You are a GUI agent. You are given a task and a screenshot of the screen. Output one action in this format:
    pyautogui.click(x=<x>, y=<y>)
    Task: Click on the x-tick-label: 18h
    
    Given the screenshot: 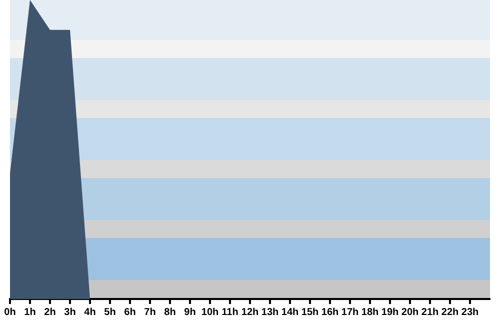 What is the action you would take?
    pyautogui.click(x=370, y=312)
    